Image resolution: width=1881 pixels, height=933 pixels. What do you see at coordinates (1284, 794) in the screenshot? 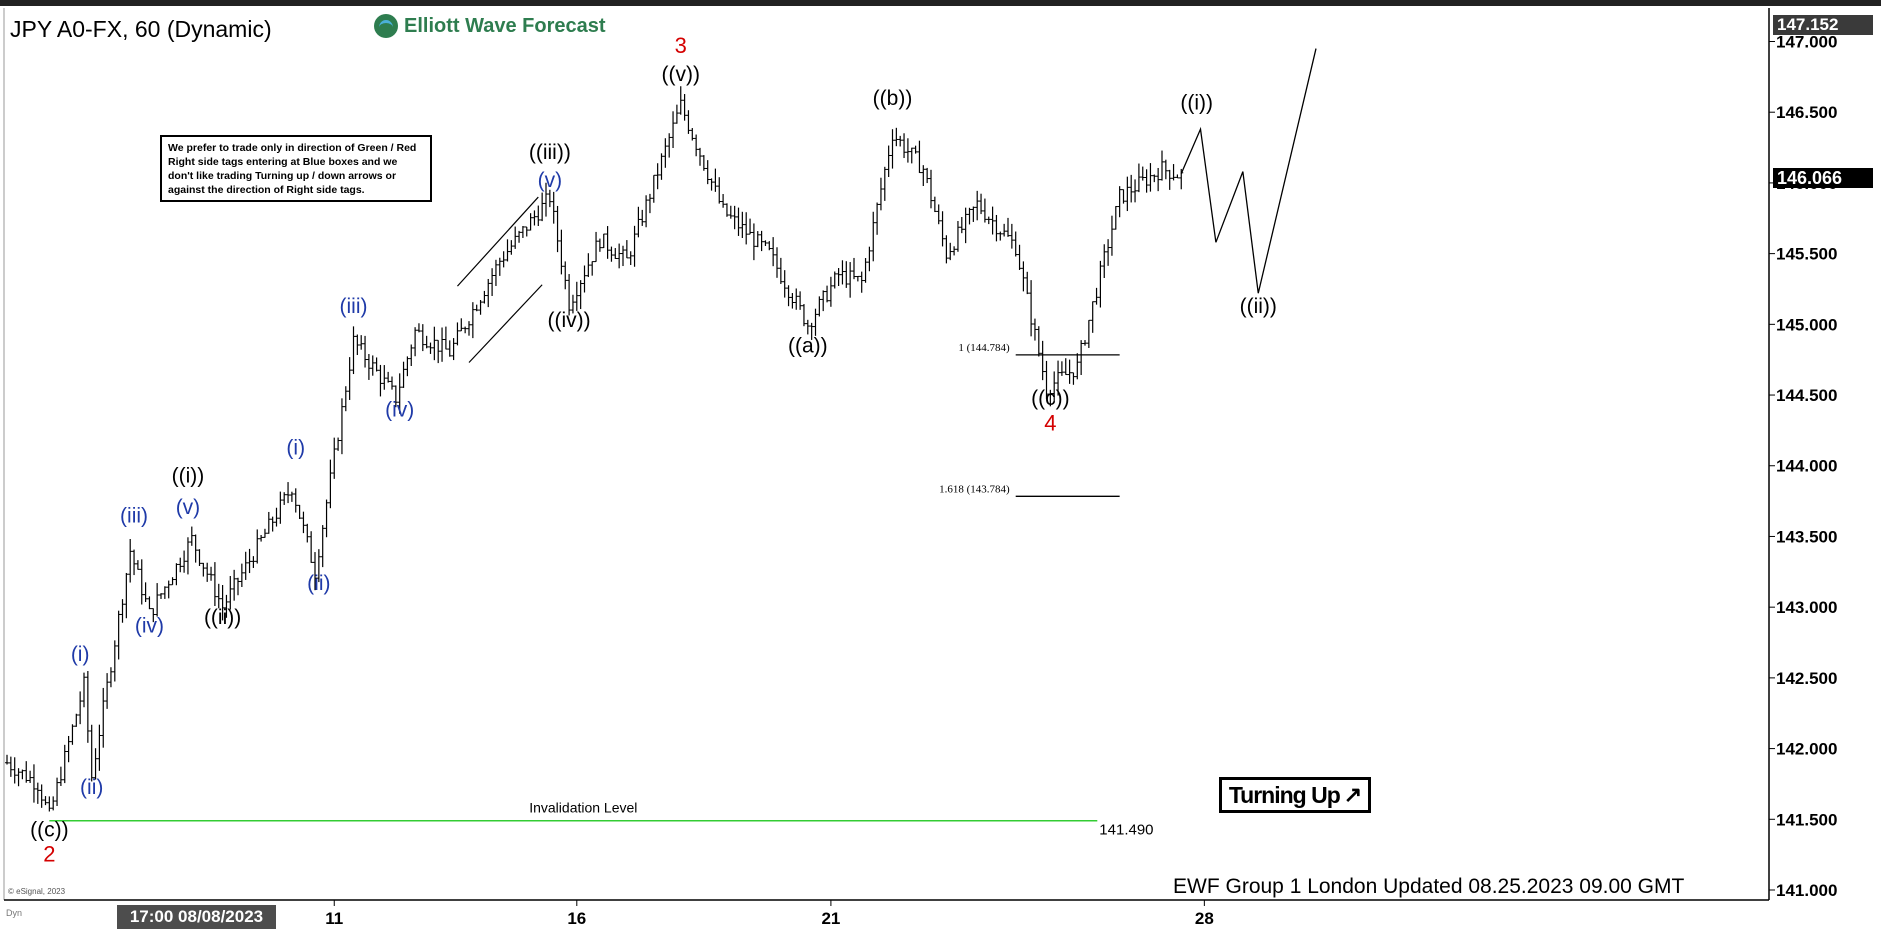
I see `turning-up-label: Turning Up` at bounding box center [1284, 794].